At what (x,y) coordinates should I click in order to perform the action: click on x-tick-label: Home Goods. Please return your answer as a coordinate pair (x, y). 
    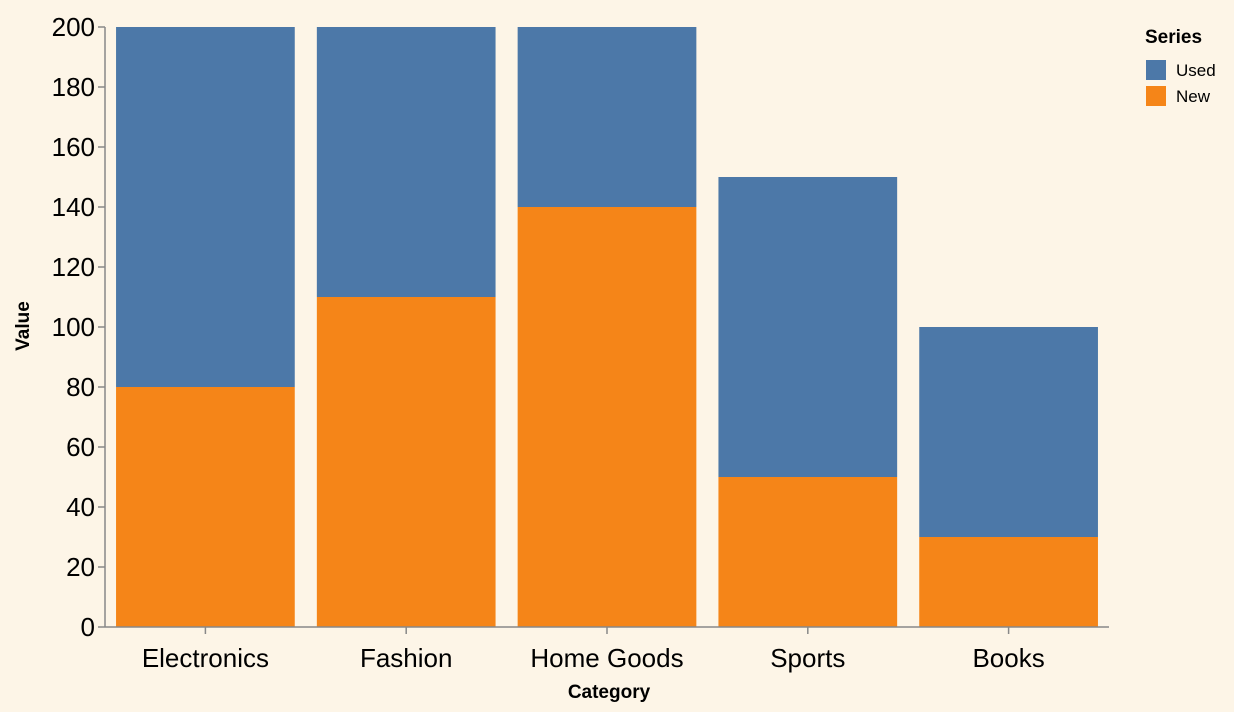
    Looking at the image, I should click on (606, 658).